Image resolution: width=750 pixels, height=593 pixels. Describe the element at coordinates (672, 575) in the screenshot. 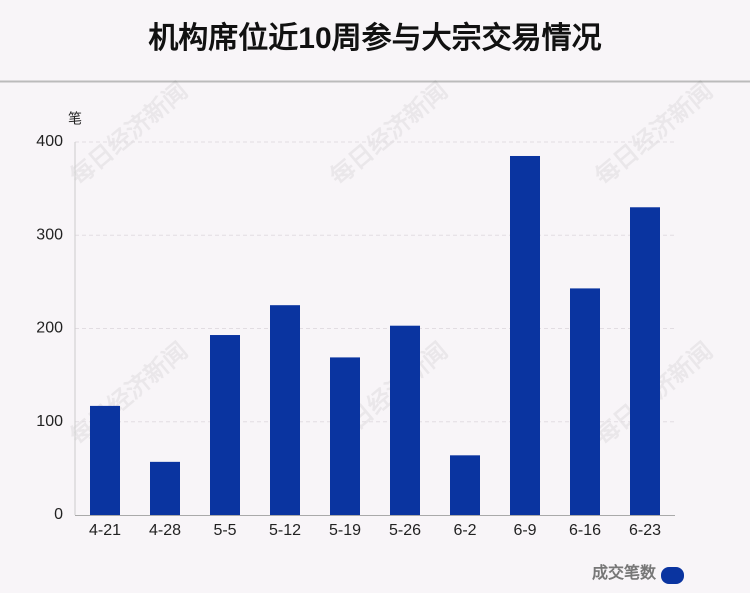

I see `legend-swatch` at that location.